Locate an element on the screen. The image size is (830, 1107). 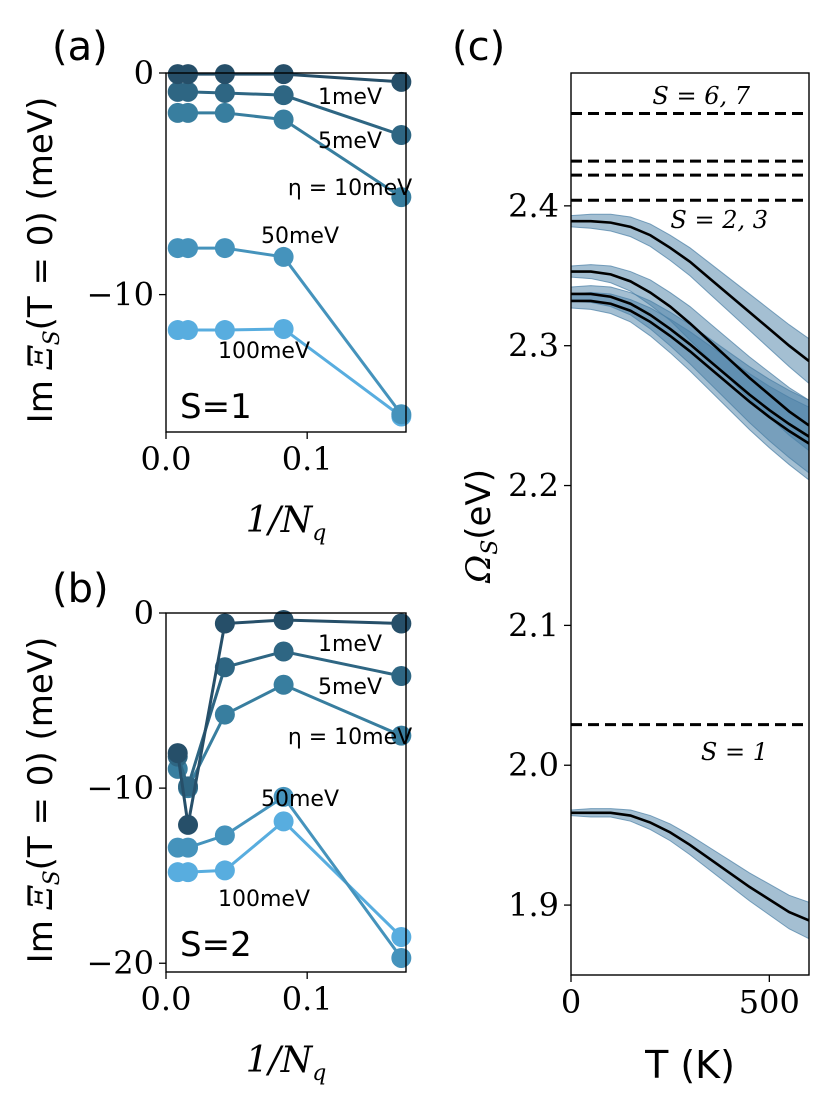
panel-c-ylabel: ΩS(eV) is located at coordinates (481, 526).